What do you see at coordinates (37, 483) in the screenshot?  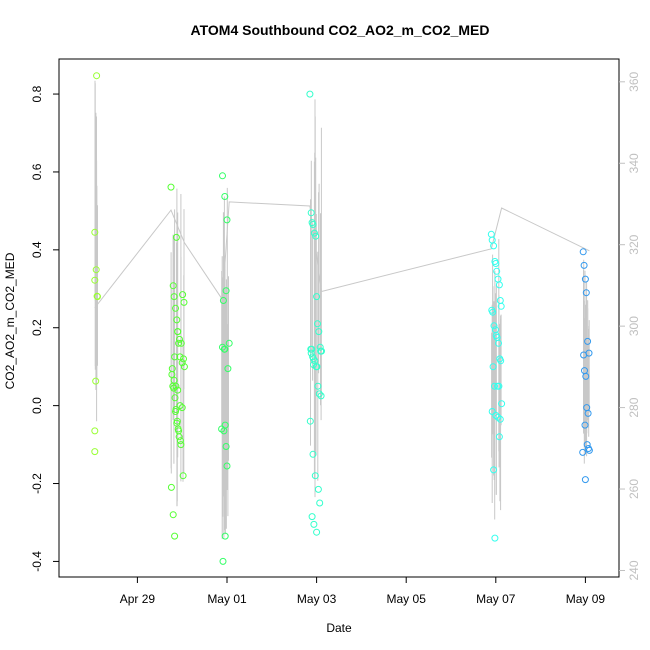 I see `y-tick-label: -0.2` at bounding box center [37, 483].